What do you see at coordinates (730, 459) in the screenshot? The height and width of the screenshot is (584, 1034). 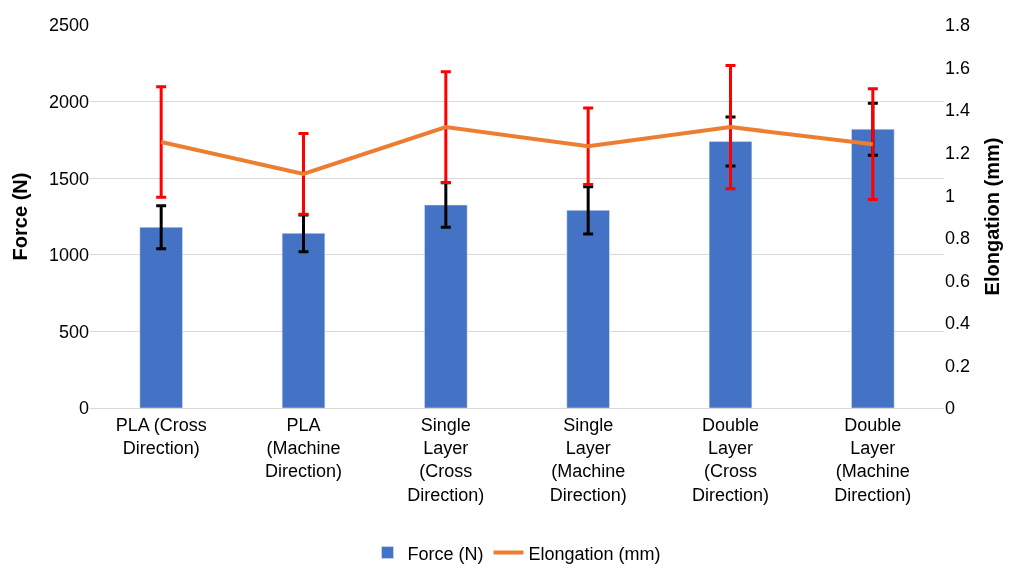 I see `x-tick-label: Double Layer (Cross Direction)` at bounding box center [730, 459].